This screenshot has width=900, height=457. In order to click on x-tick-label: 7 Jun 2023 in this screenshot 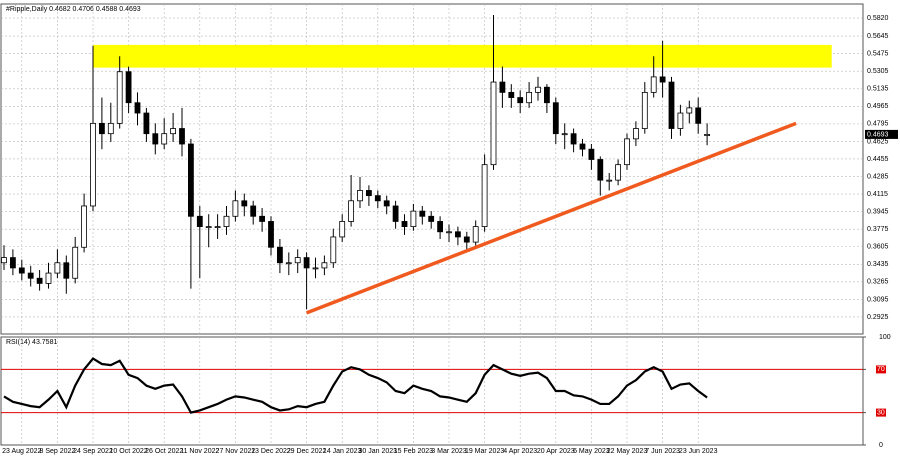, I will do `click(662, 451)`.